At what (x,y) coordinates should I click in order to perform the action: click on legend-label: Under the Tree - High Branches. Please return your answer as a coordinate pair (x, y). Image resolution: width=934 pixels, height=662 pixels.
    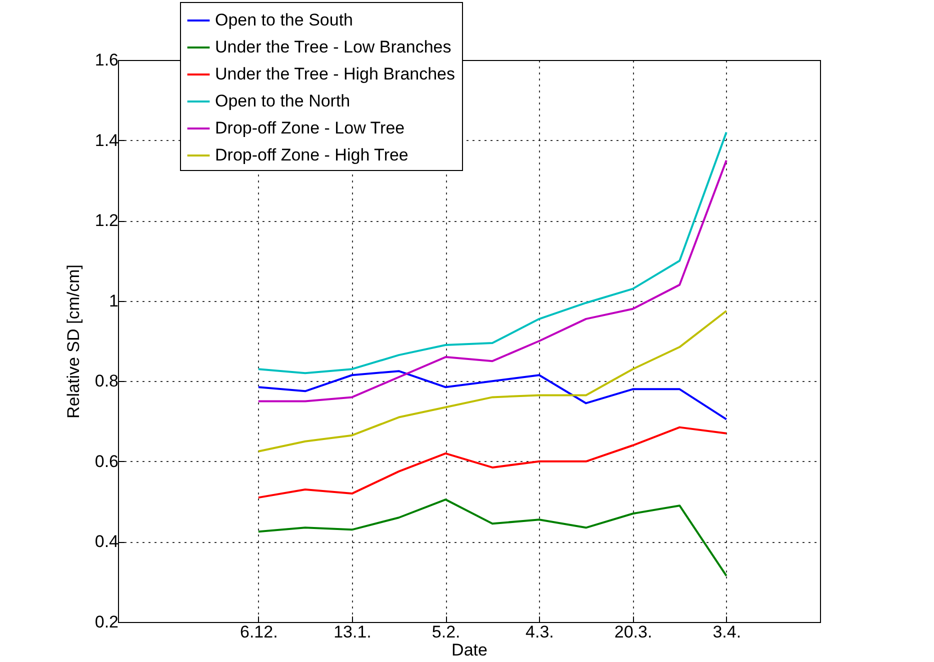
    Looking at the image, I should click on (335, 74).